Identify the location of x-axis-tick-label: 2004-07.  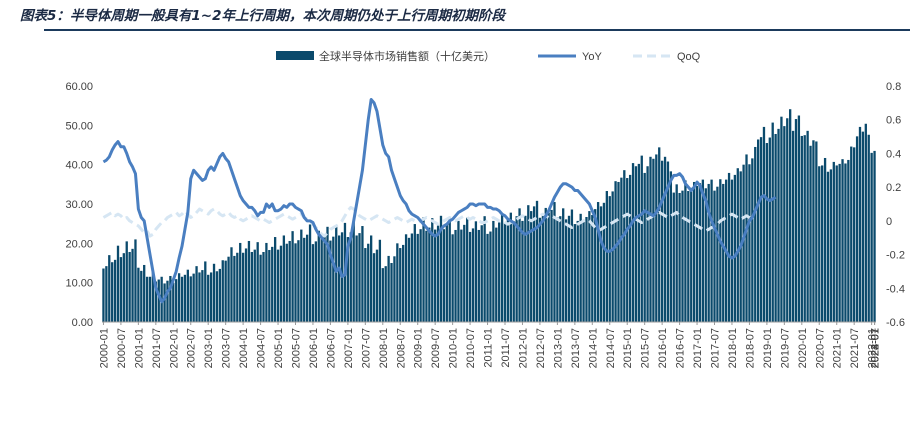
(262, 348).